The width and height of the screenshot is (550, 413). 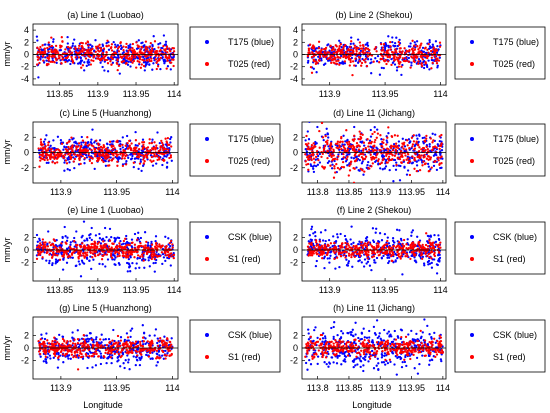 I want to click on legend: T175 (blue)T025 (red), so click(x=235, y=150).